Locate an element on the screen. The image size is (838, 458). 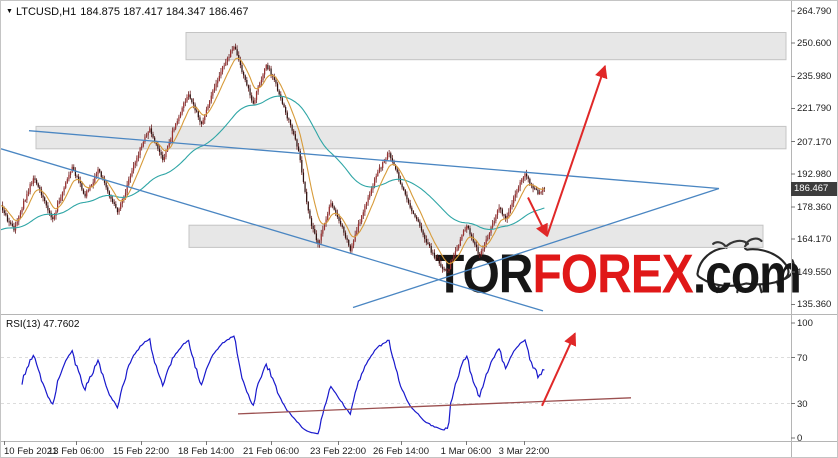
watermark-text-forex: FOREX is located at coordinates (612, 274).